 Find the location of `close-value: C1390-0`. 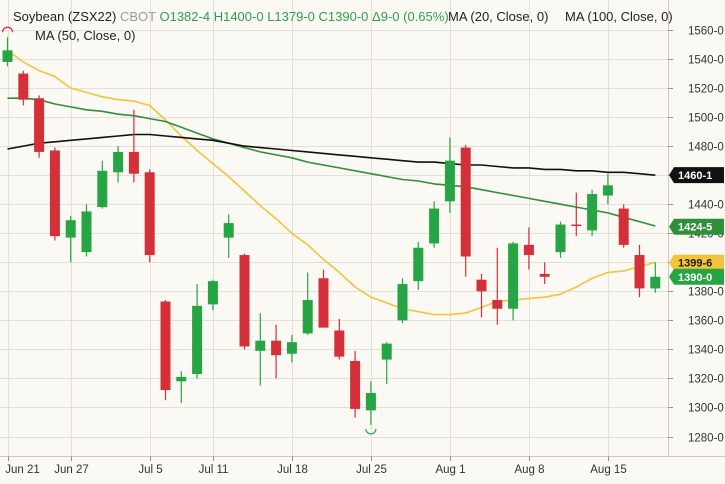

close-value: C1390-0 is located at coordinates (343, 16).